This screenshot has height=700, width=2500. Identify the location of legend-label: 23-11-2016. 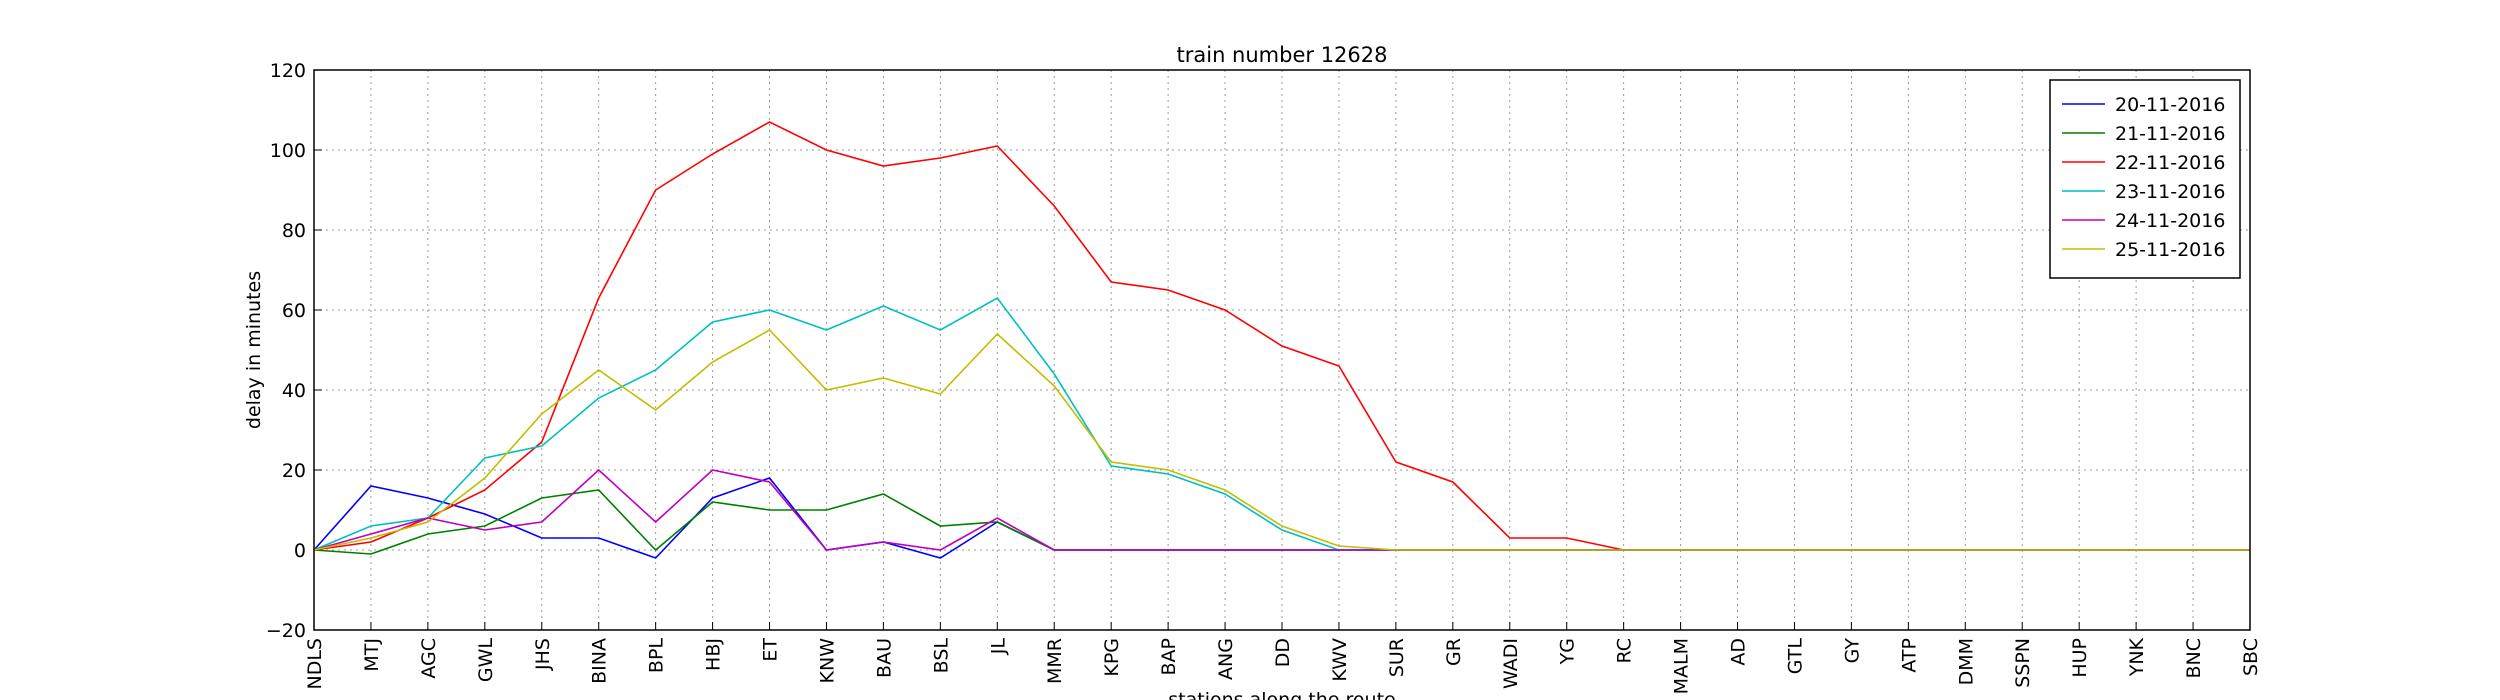
(2170, 192).